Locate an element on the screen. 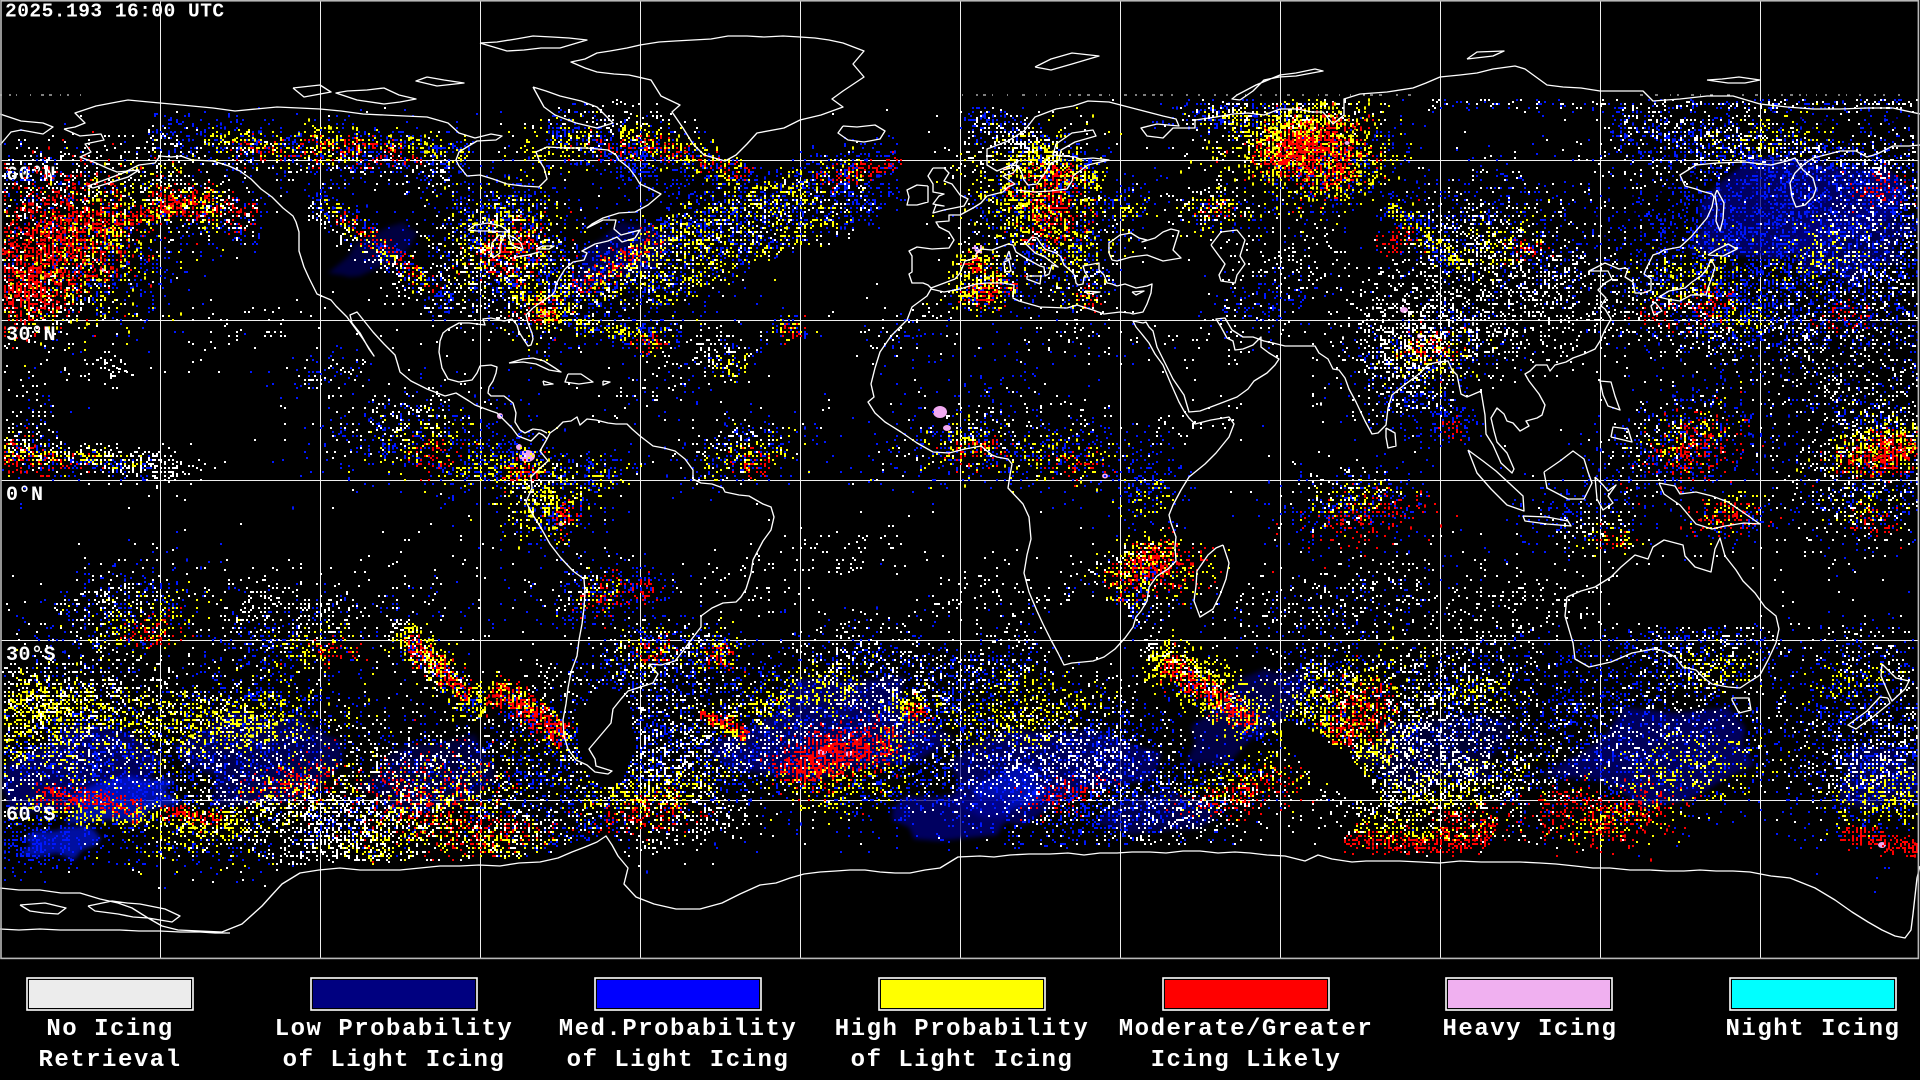  svg-text: Med.Probability is located at coordinates (678, 1029).